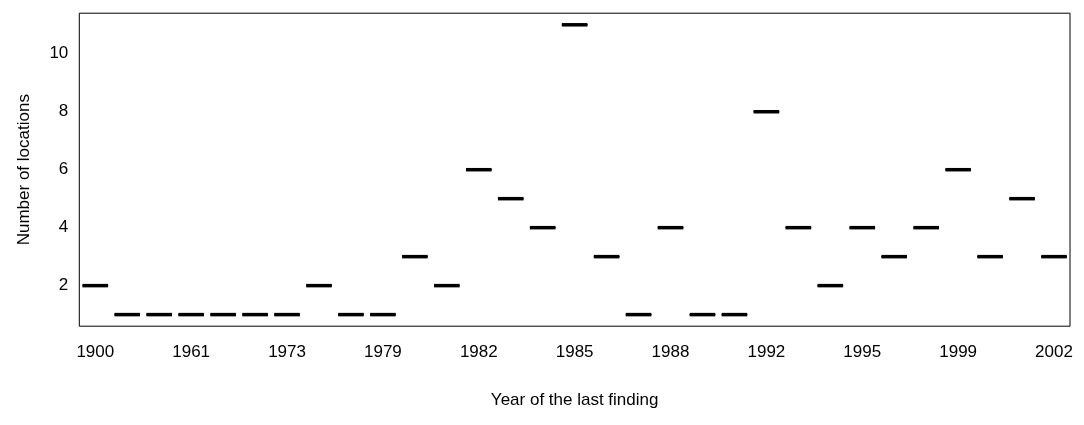  Describe the element at coordinates (574, 352) in the screenshot. I see `x-tick-label: 1985` at that location.